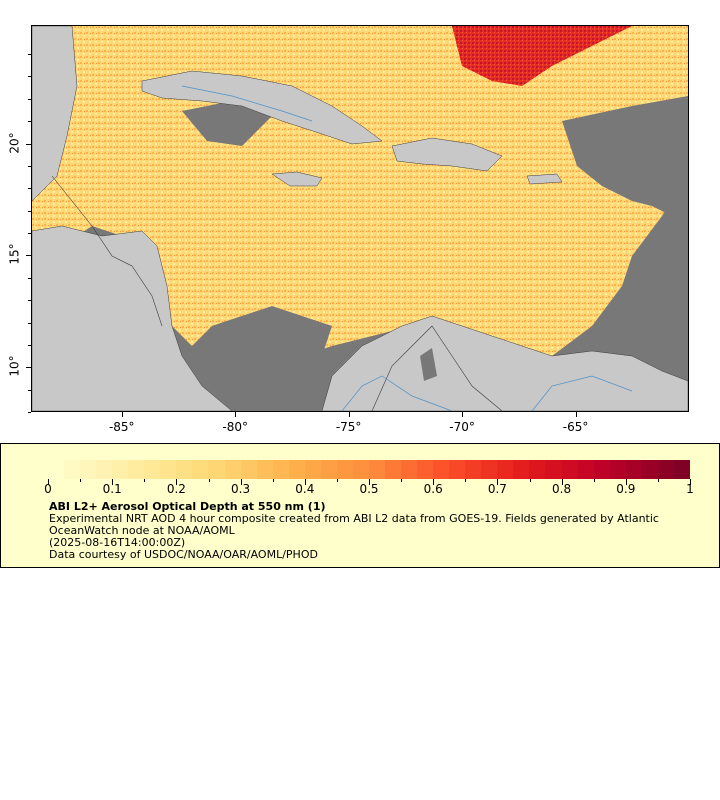 This screenshot has height=800, width=720. What do you see at coordinates (562, 489) in the screenshot?
I see `colorbar-tick-label: 0.8` at bounding box center [562, 489].